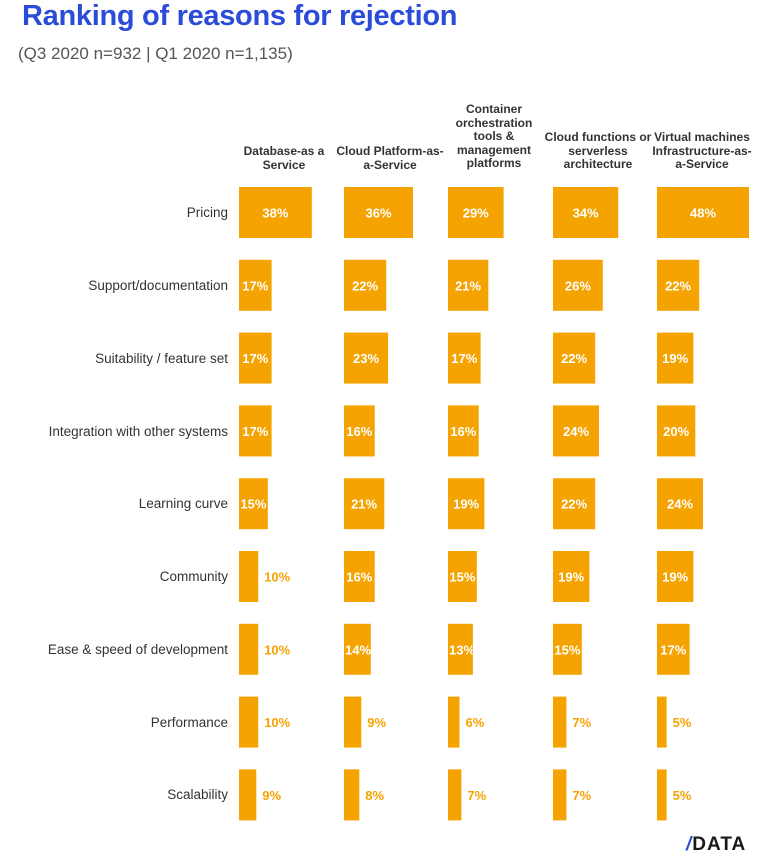 The image size is (774, 867). I want to click on row-label-learning: Learning curve, so click(183, 503).